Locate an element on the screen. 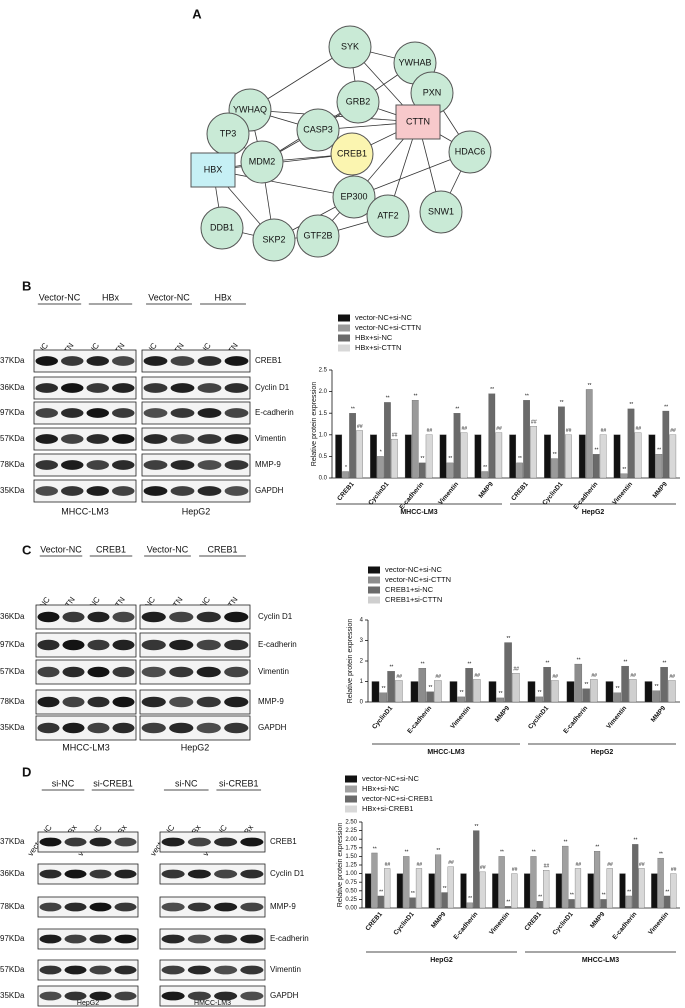  group-label: HepG2 is located at coordinates (441, 960).